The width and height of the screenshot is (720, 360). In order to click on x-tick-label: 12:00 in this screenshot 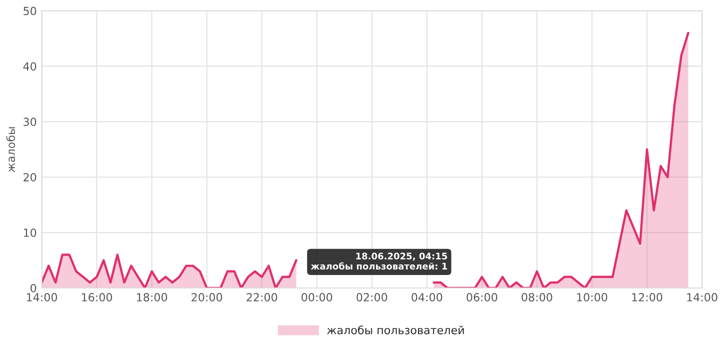, I will do `click(647, 297)`.